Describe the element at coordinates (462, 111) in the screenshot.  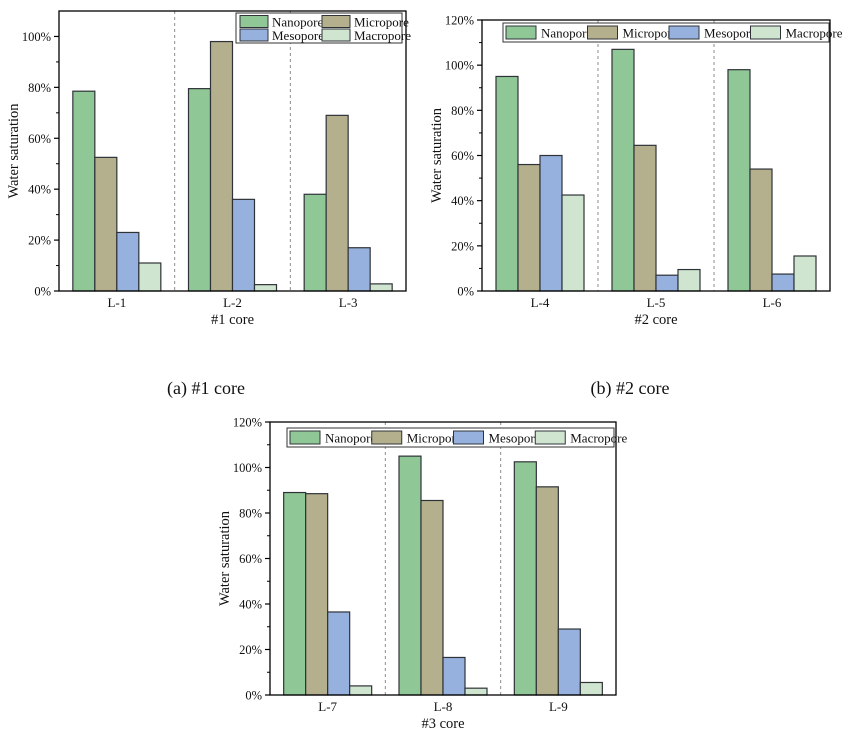
I see `y-axis-tick-label: 80%` at that location.